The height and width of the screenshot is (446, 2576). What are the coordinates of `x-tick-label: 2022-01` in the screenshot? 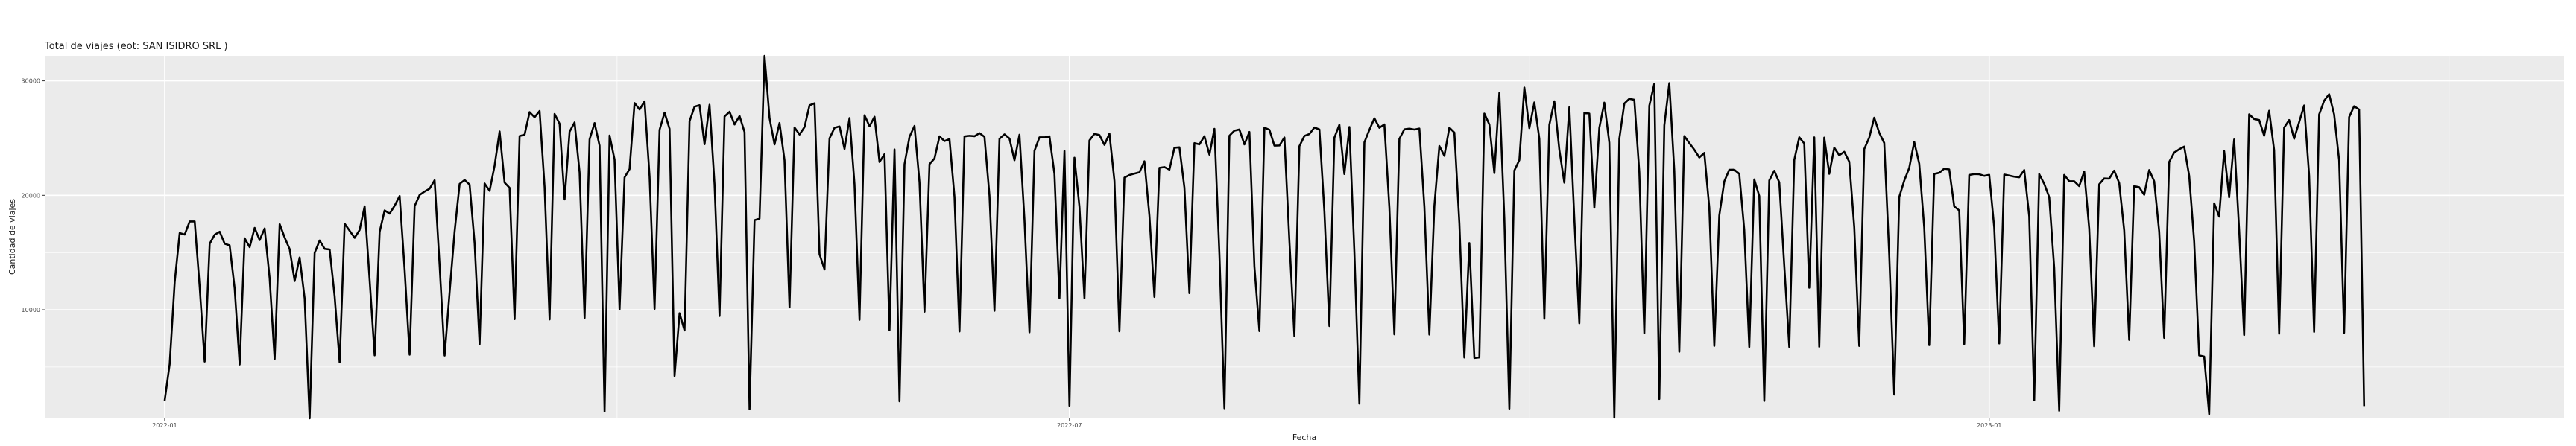 It's located at (164, 425).